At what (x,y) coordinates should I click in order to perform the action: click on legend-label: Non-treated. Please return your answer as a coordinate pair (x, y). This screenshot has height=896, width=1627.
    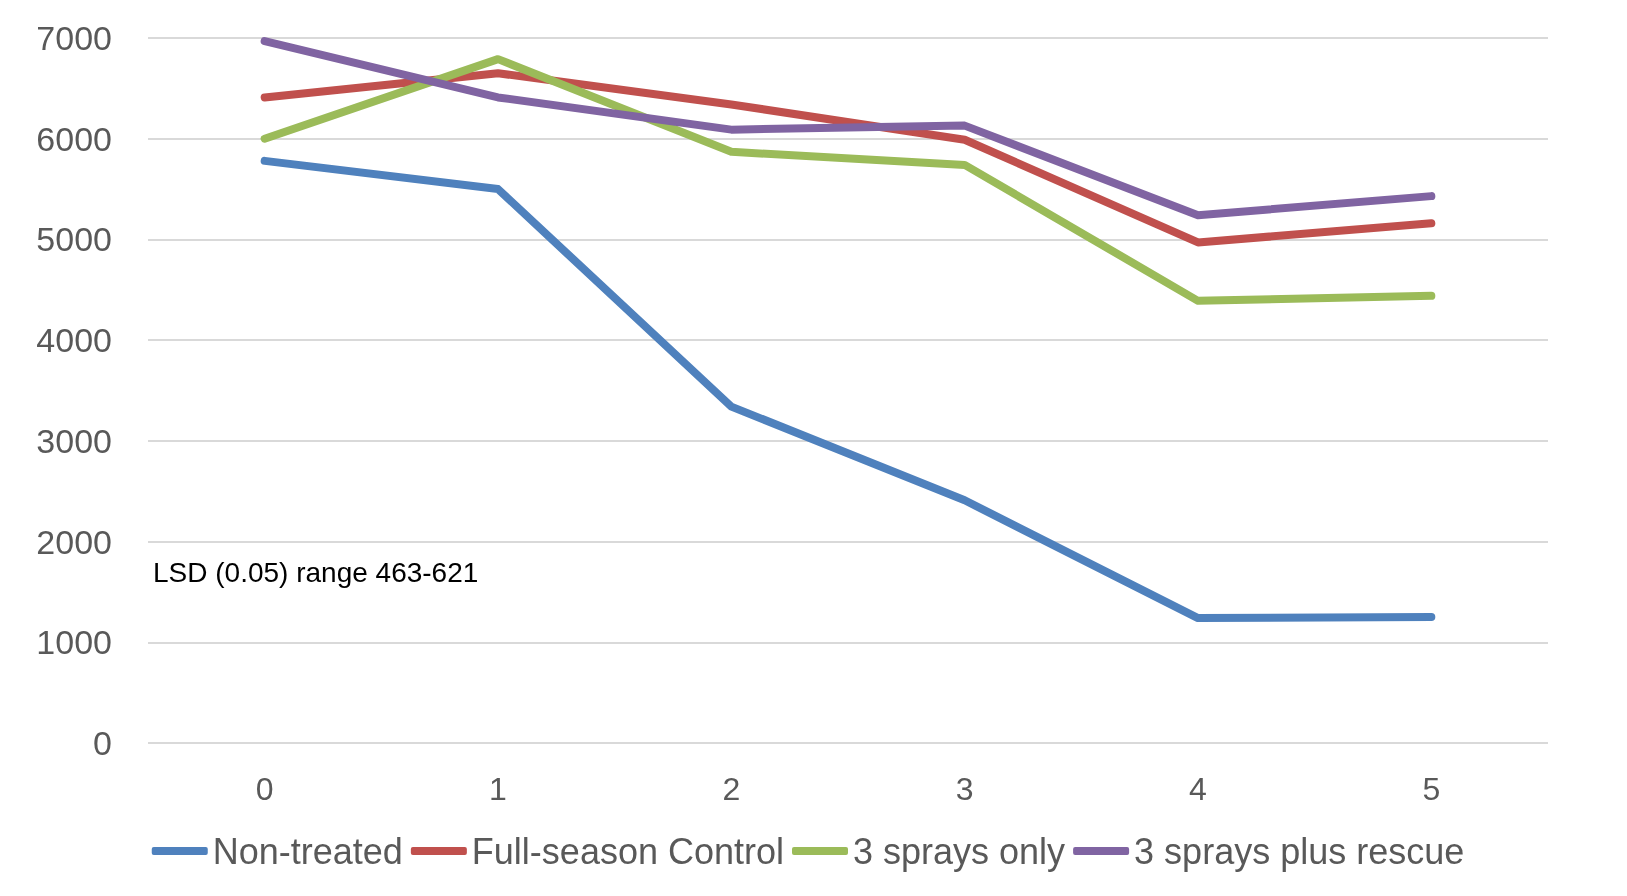
    Looking at the image, I should click on (307, 851).